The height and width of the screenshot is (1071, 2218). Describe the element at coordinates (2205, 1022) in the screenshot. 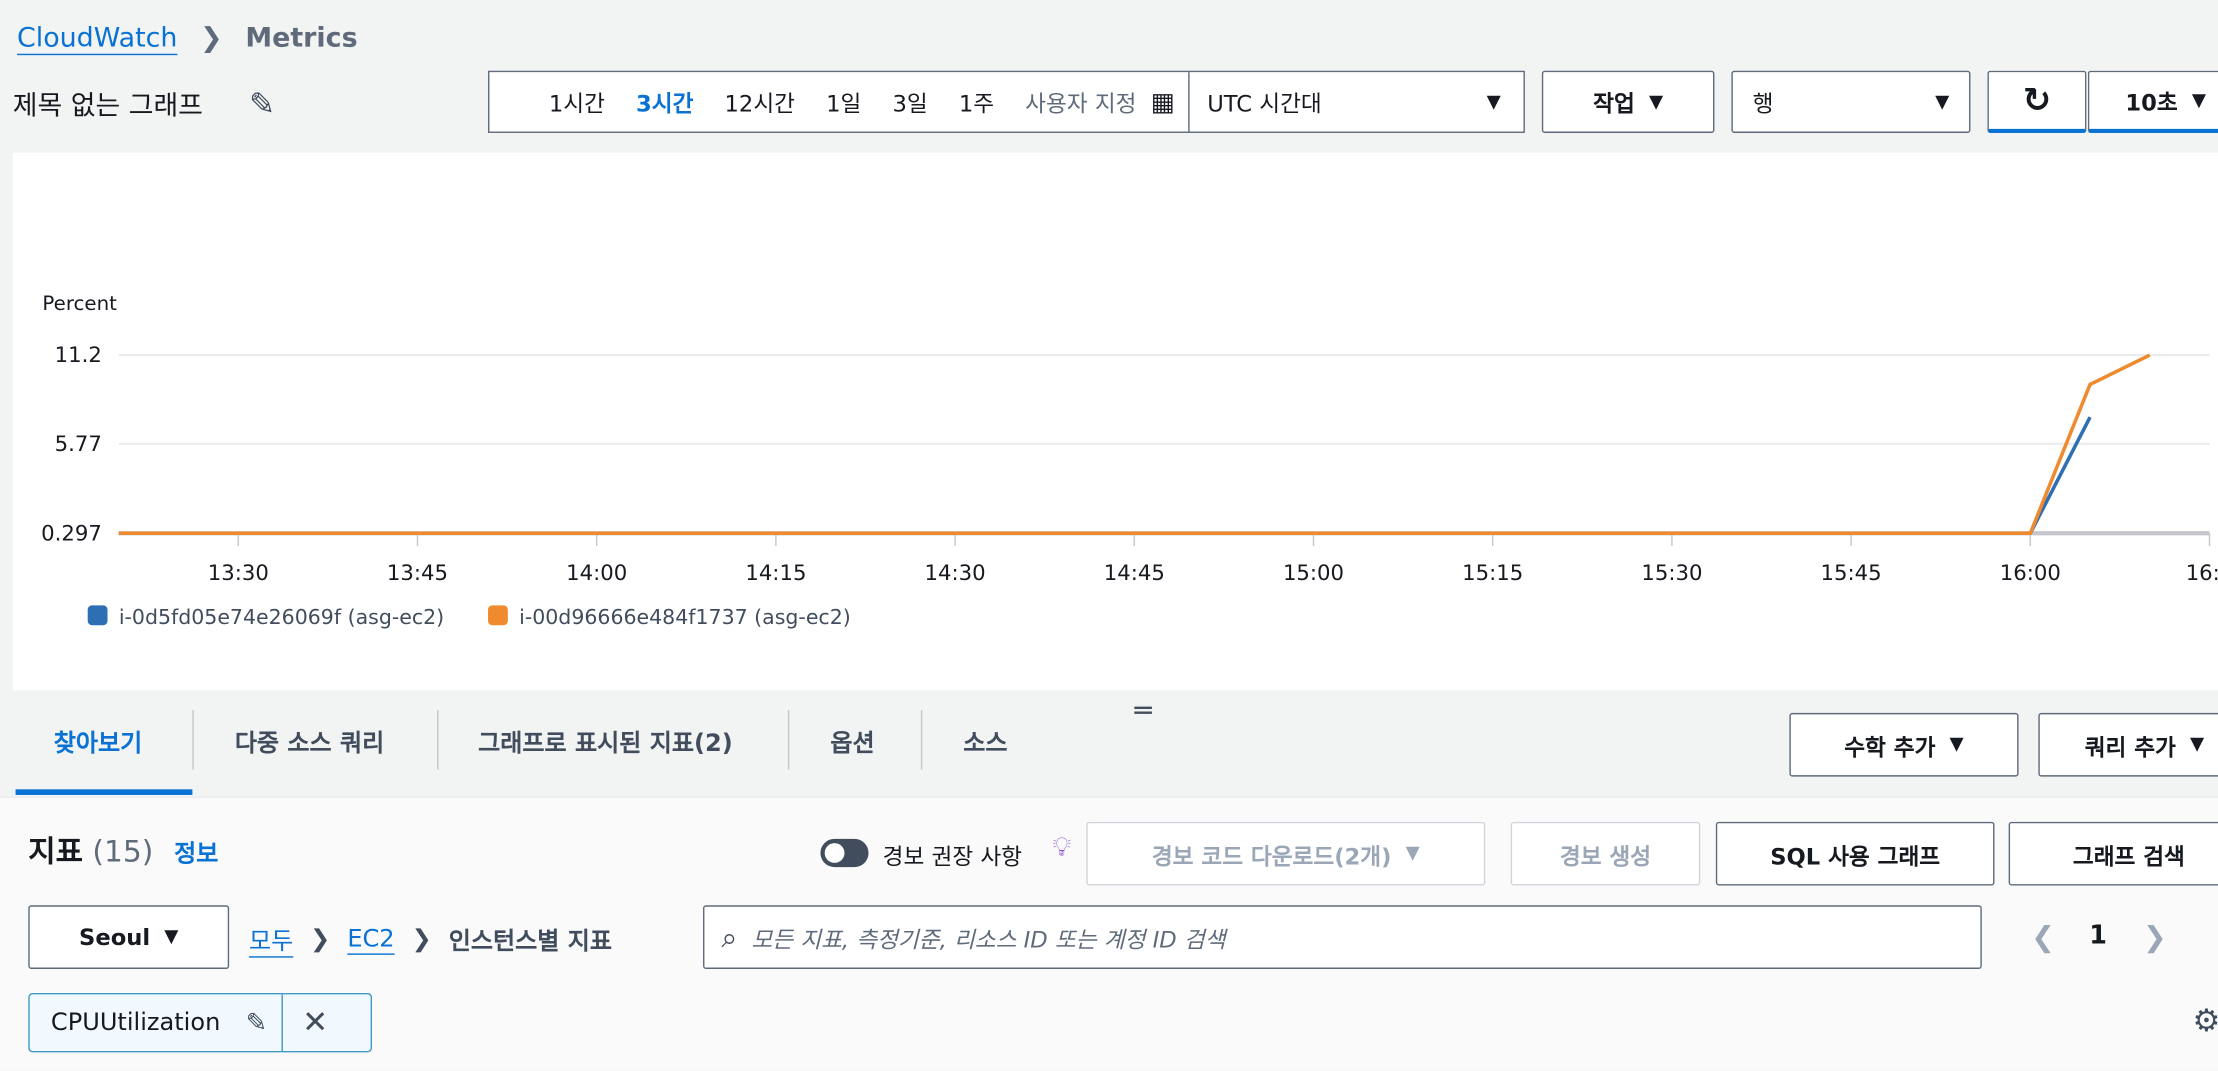

I see `settings-gear-icon: ⚙` at that location.